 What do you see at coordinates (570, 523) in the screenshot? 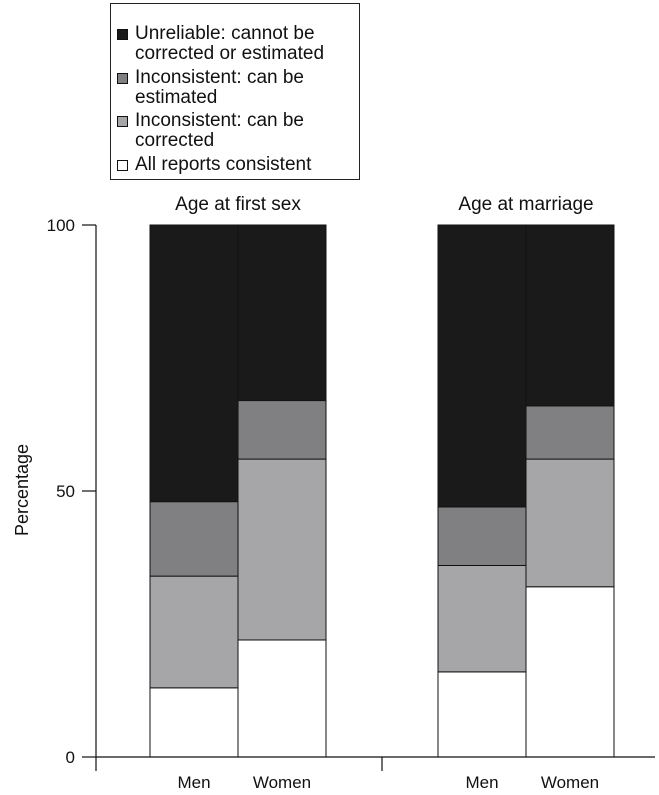
I see `bar-segment-marriage-women-corrected` at bounding box center [570, 523].